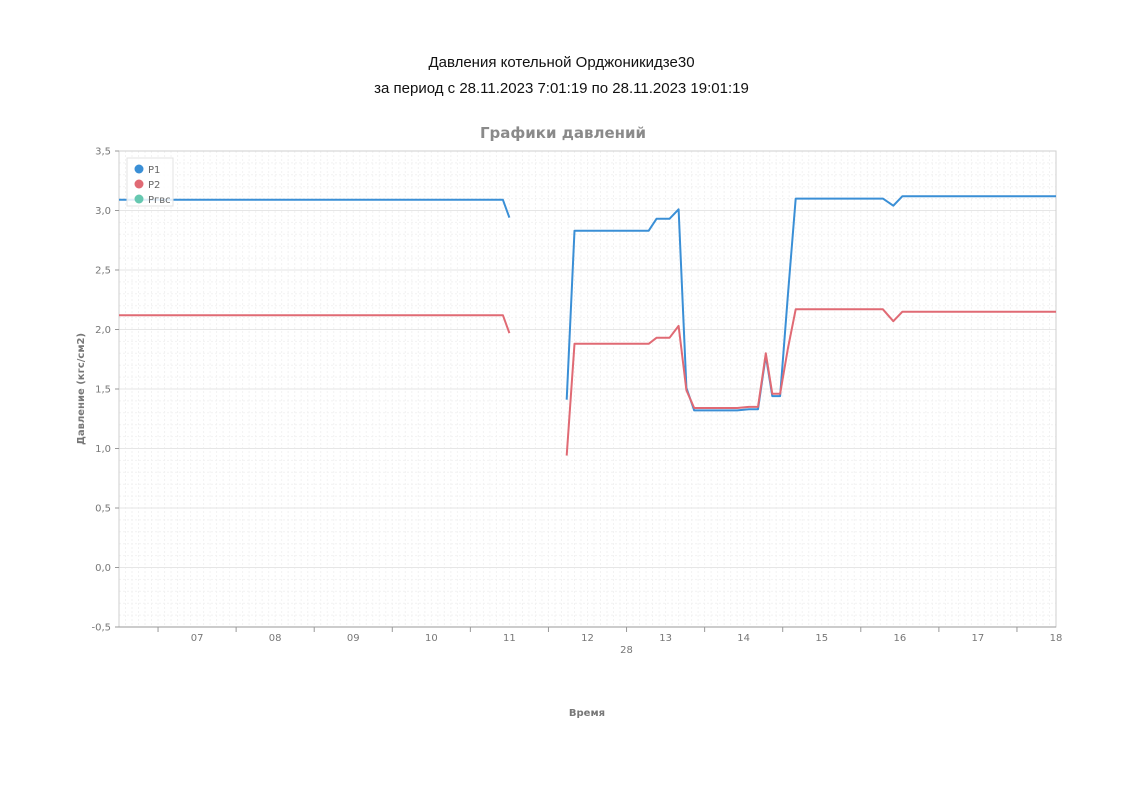 The image size is (1123, 794). What do you see at coordinates (81, 389) in the screenshot?
I see `y-axis-label: Давление (кгс/см2)` at bounding box center [81, 389].